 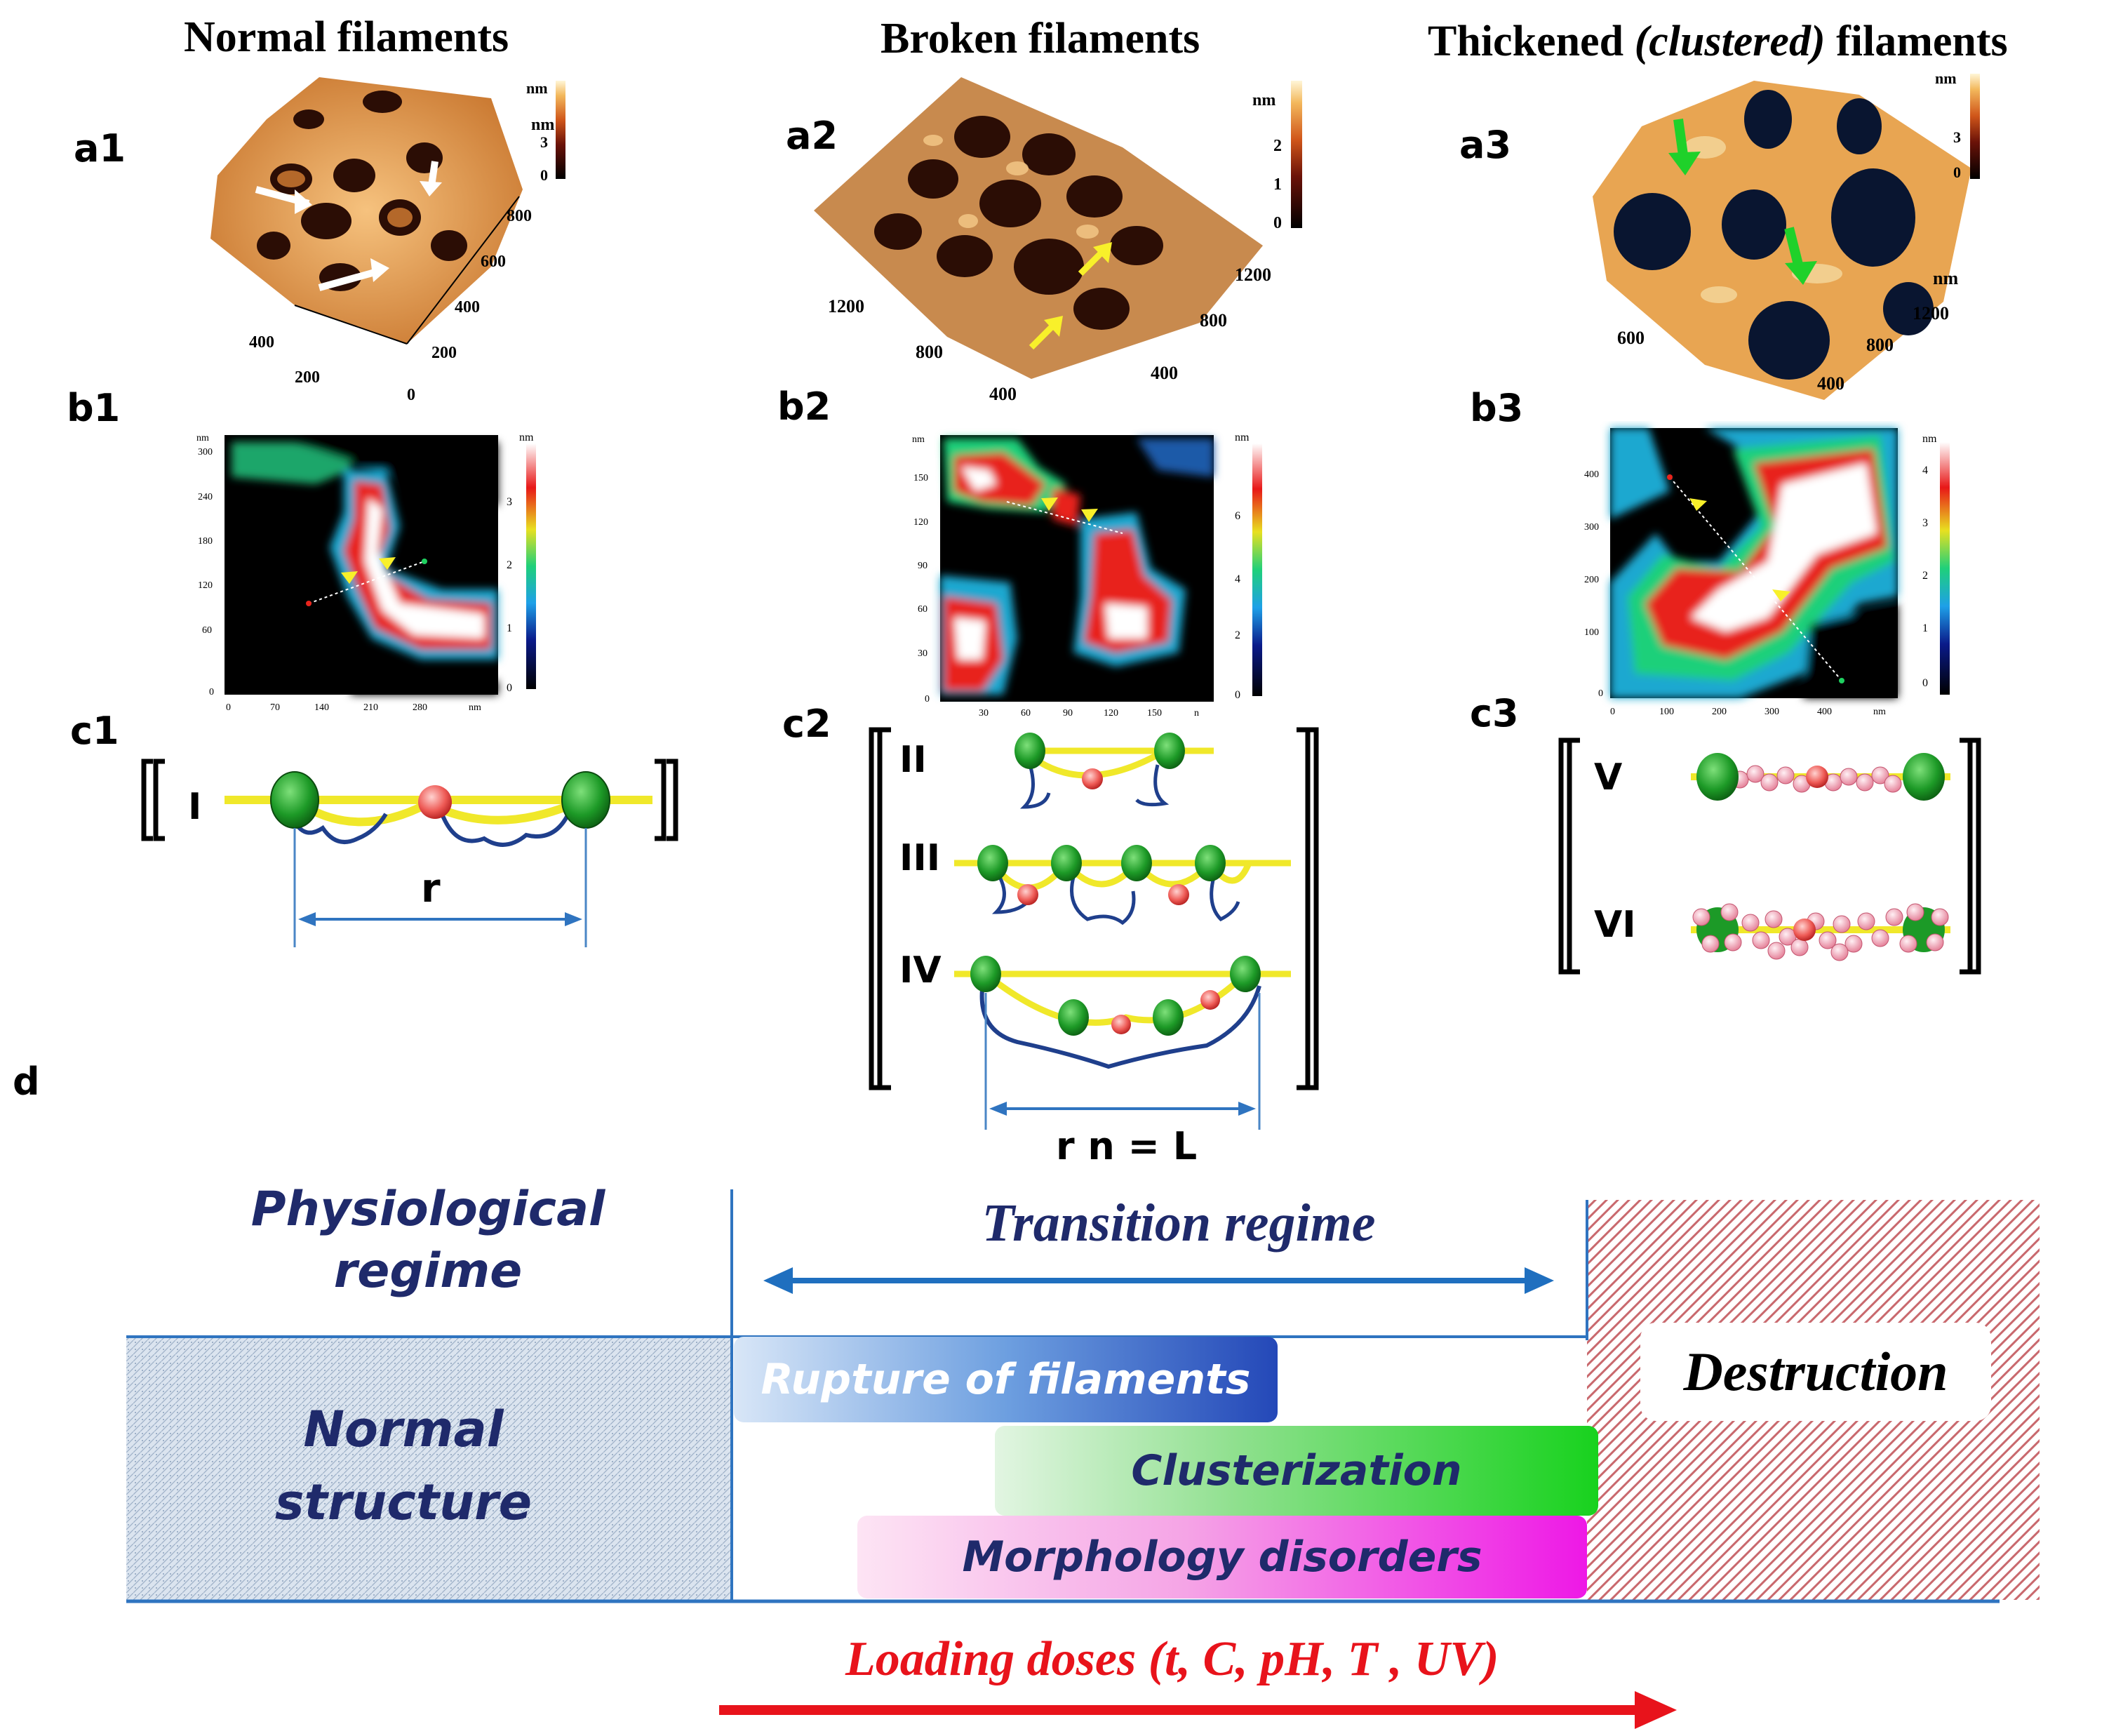 I want to click on normal-structure-region, so click(x=429, y=1468).